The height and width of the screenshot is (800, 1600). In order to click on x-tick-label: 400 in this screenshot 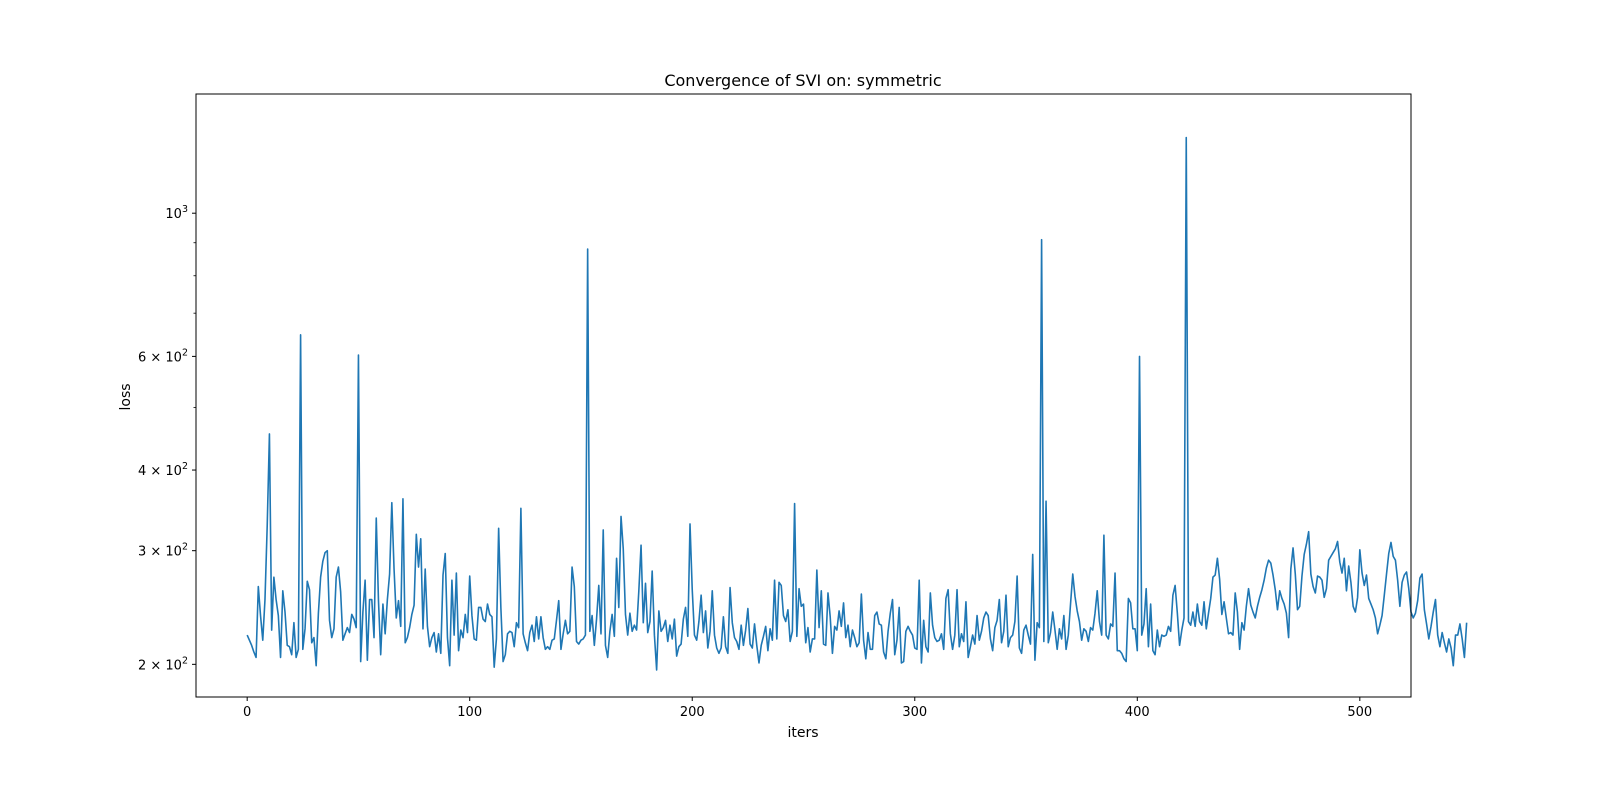, I will do `click(1137, 712)`.